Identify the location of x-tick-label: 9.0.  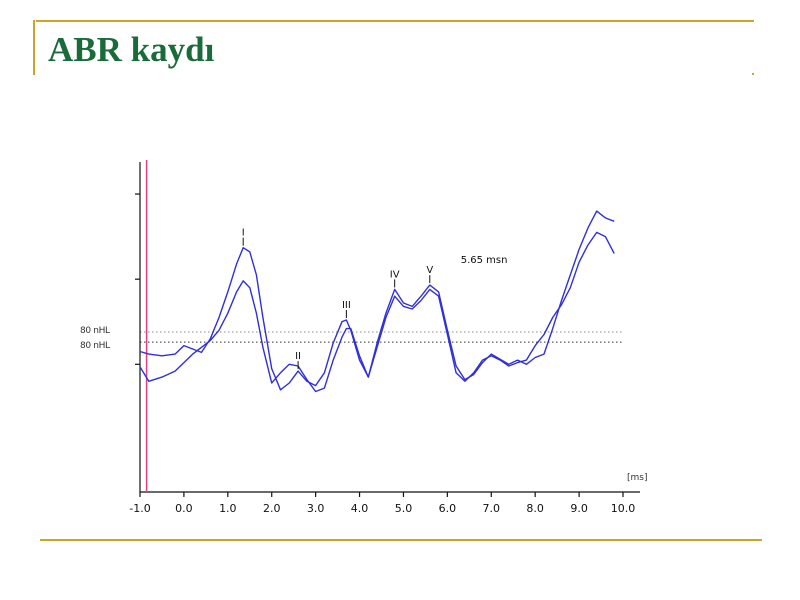
(579, 508).